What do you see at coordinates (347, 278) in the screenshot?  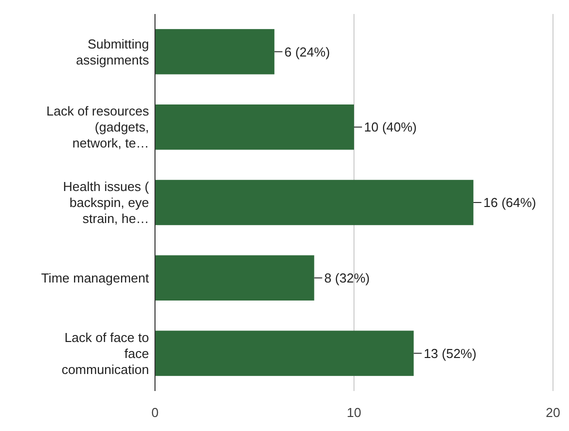 I see `data-label: 8 (32%)` at bounding box center [347, 278].